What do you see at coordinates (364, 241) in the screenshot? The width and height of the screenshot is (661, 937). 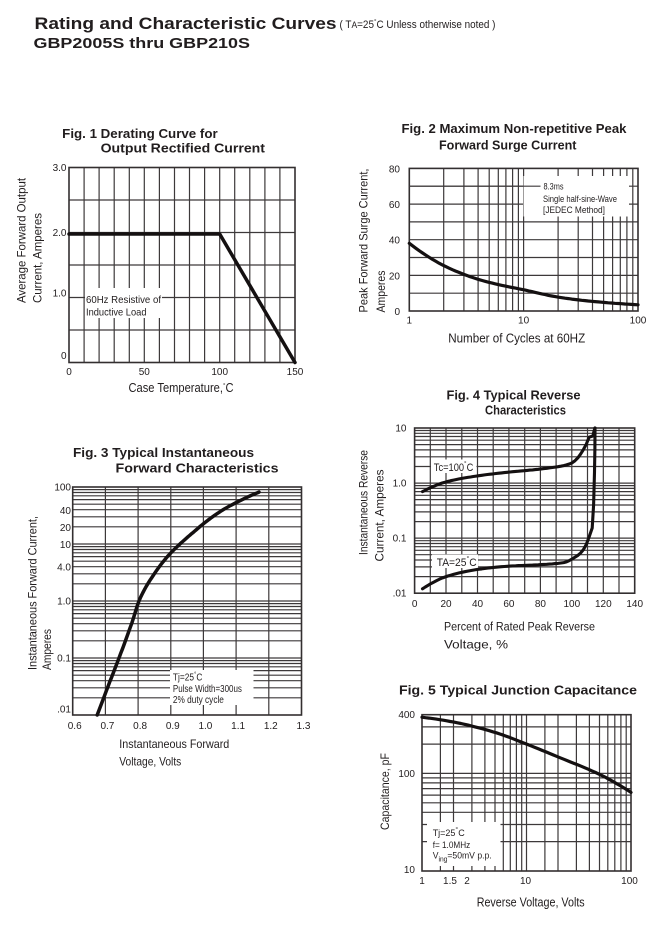 I see `svg-text: Peak Forward Surge Current,` at bounding box center [364, 241].